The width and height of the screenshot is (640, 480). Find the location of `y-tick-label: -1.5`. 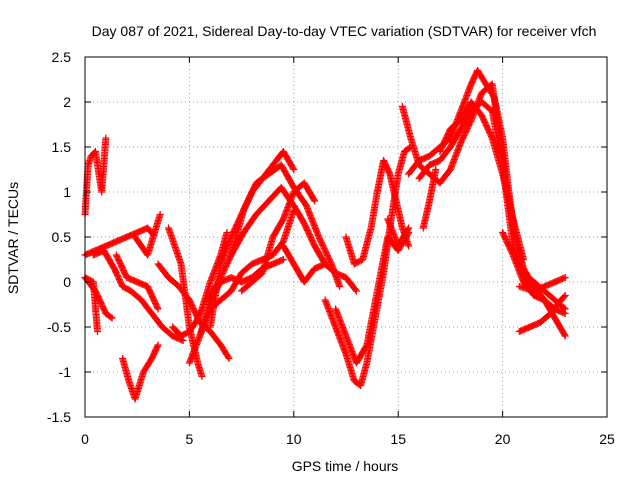

y-tick-label: -1.5 is located at coordinates (59, 417).